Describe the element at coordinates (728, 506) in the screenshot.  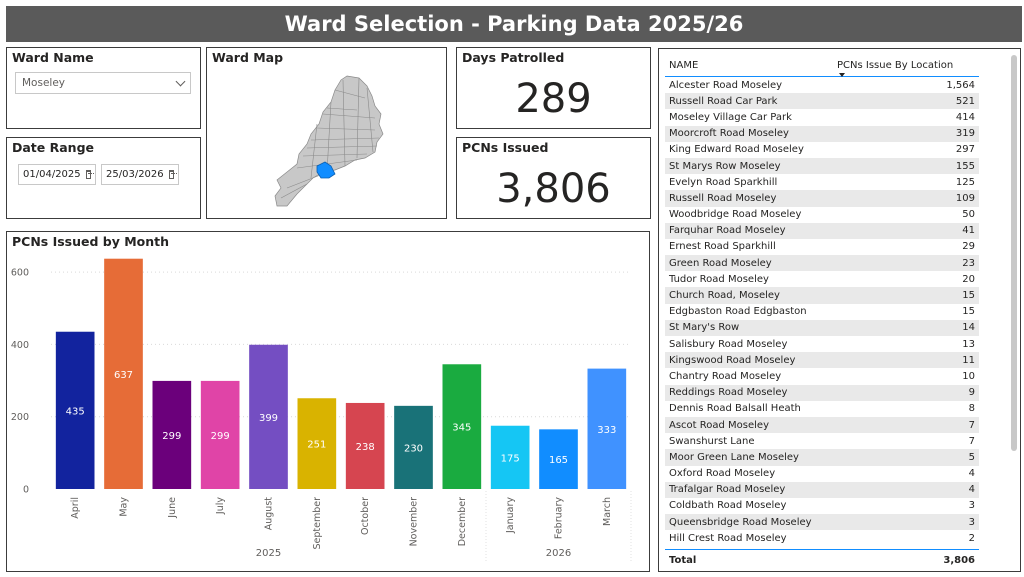
I see `row-location-name: Coldbath Road Moseley` at that location.